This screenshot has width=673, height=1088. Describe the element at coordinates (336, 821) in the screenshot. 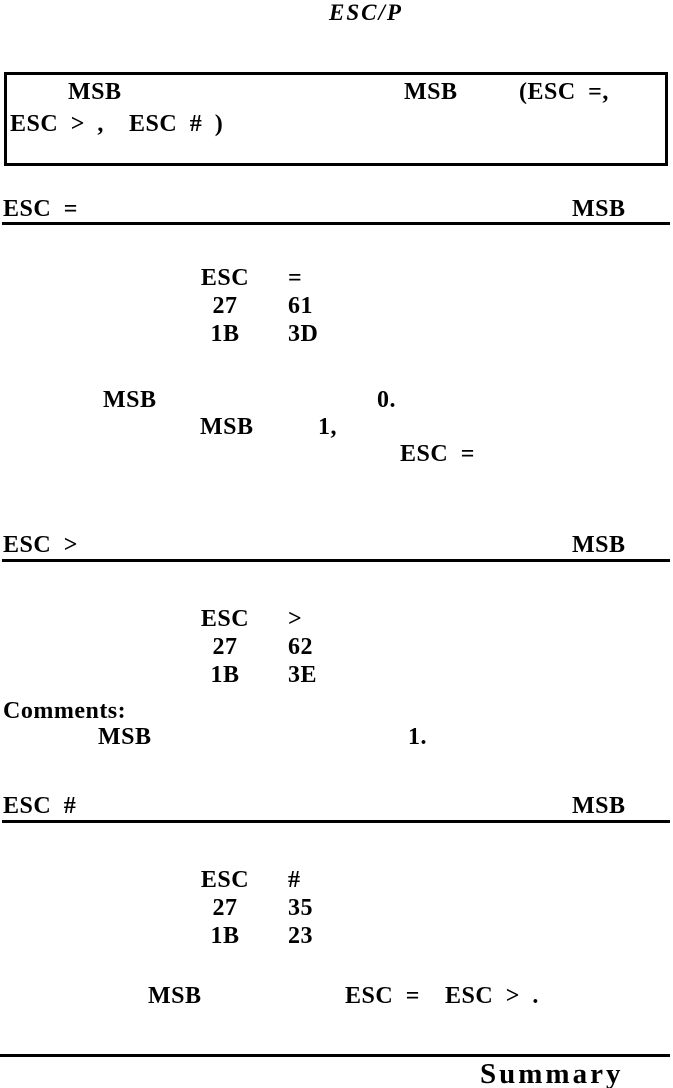

I see `section-rule-esc-hash` at that location.